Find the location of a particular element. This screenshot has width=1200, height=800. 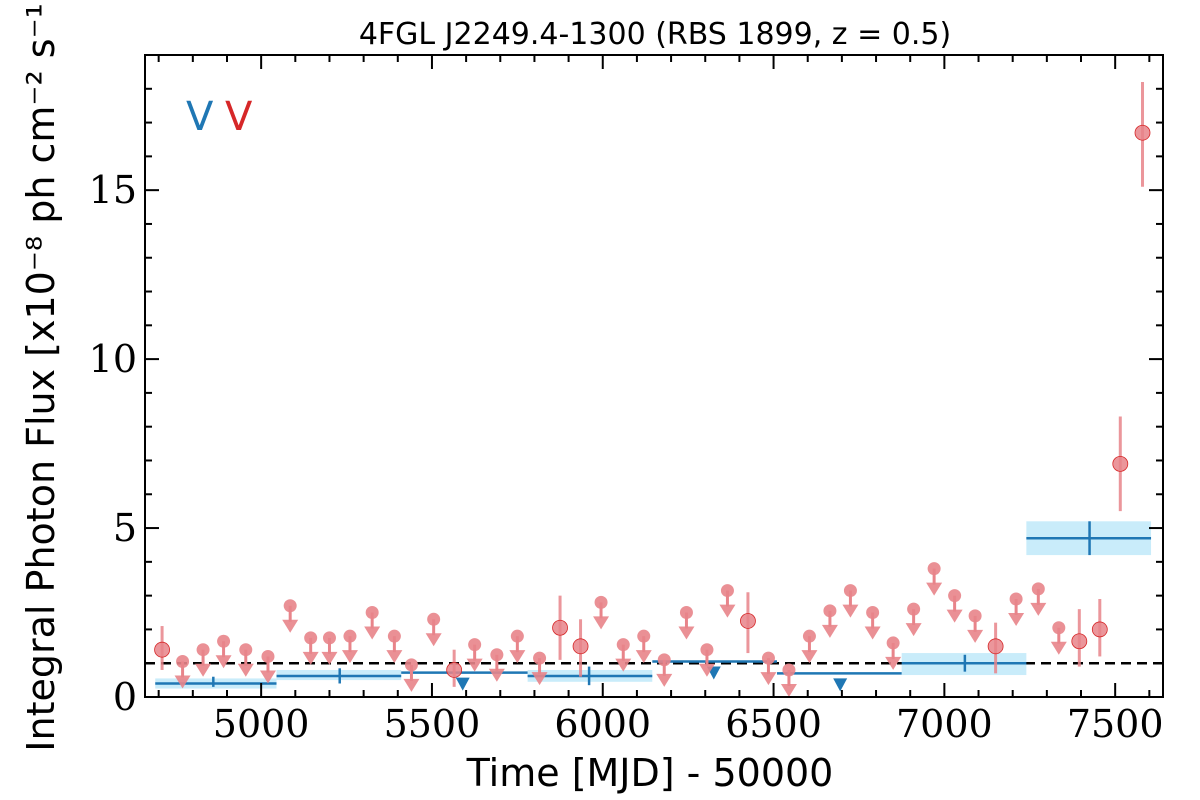

y-tick-label: 15 is located at coordinates (113, 190).